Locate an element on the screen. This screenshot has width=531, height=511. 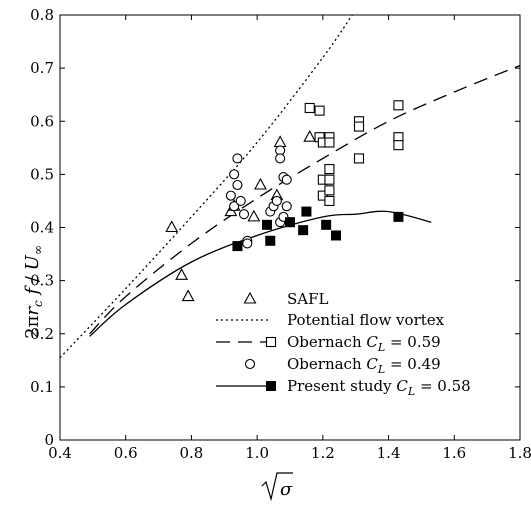
y-tick-label: 0.6 is located at coordinates (42, 121).